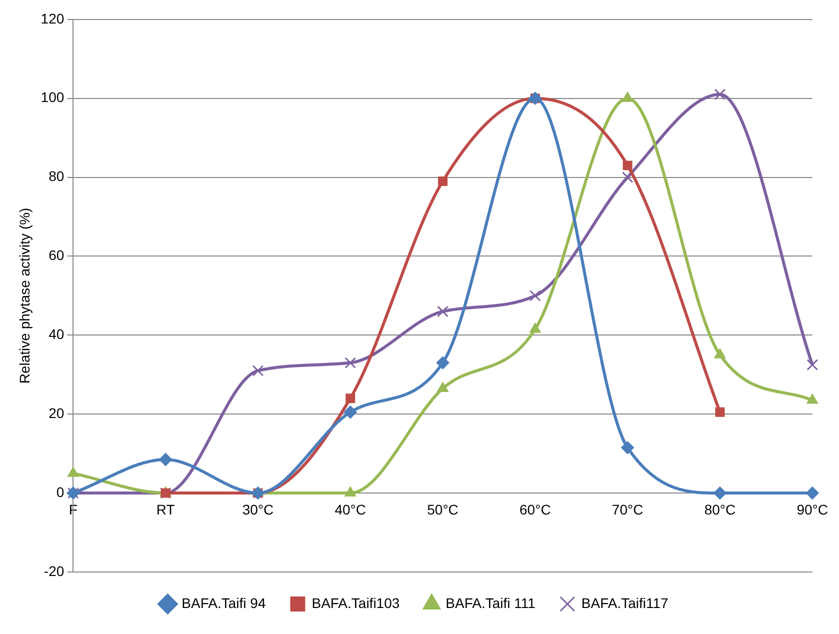 Image resolution: width=839 pixels, height=634 pixels. What do you see at coordinates (625, 602) in the screenshot?
I see `legend-label: BAFA.Taifi117` at bounding box center [625, 602].